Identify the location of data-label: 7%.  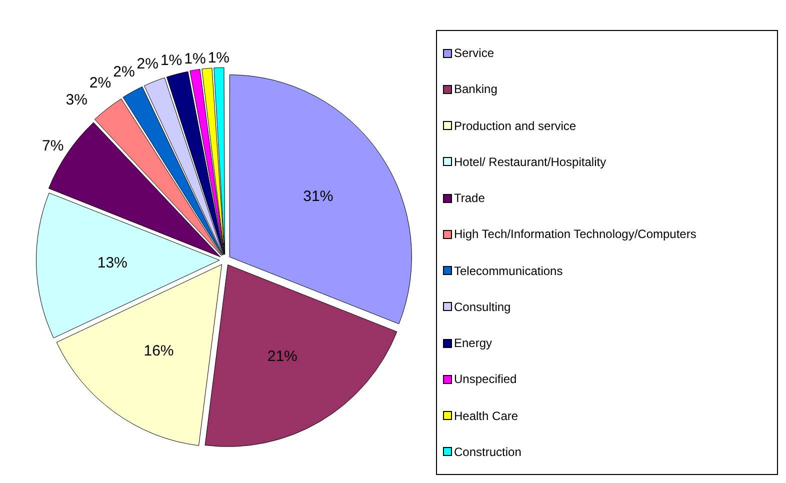
(53, 146).